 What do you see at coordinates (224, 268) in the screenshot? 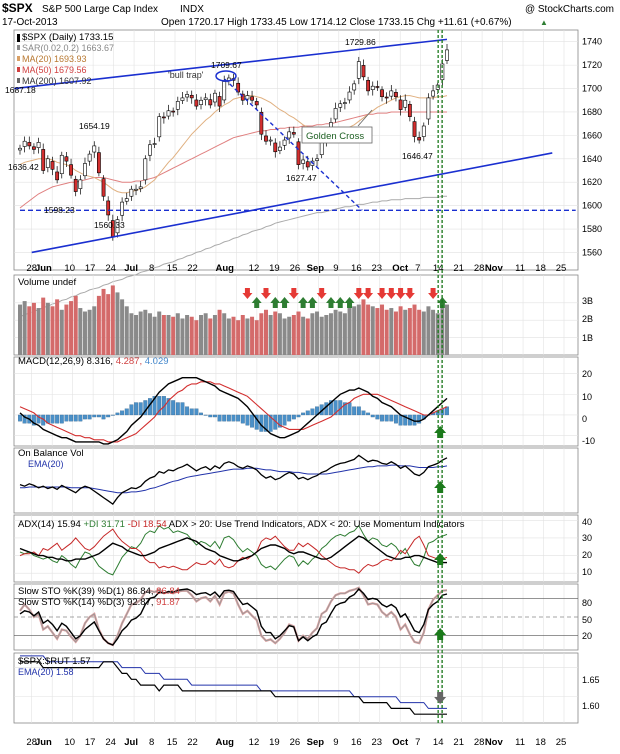
I see `x-tick-label: Aug` at bounding box center [224, 268].